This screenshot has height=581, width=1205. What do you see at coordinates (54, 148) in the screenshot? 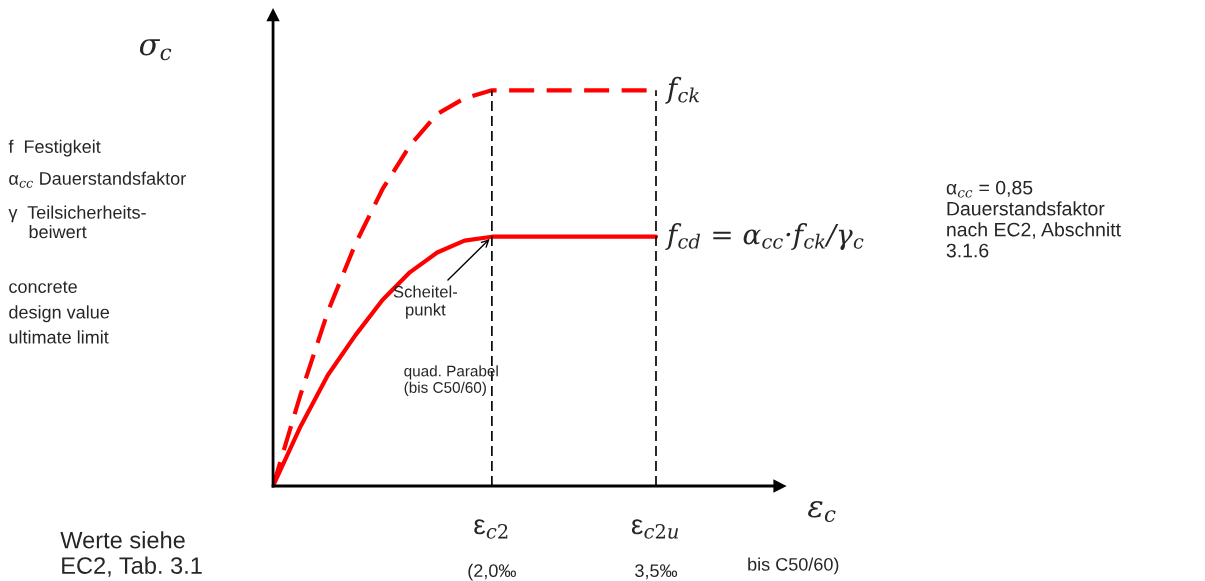
I see `text: f Festigkeit` at bounding box center [54, 148].